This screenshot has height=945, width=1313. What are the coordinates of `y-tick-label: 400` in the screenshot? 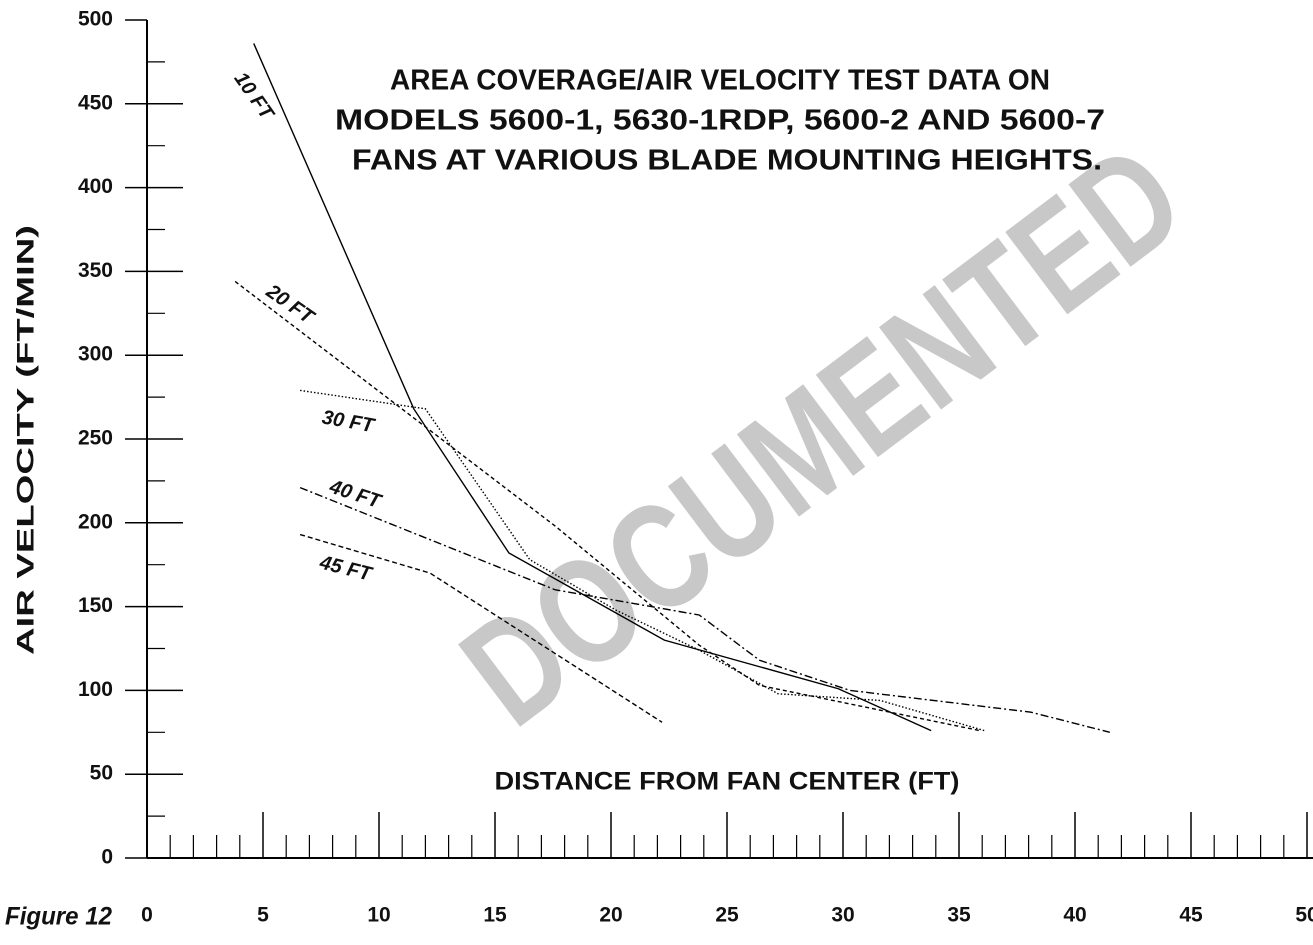 It's located at (95, 186).